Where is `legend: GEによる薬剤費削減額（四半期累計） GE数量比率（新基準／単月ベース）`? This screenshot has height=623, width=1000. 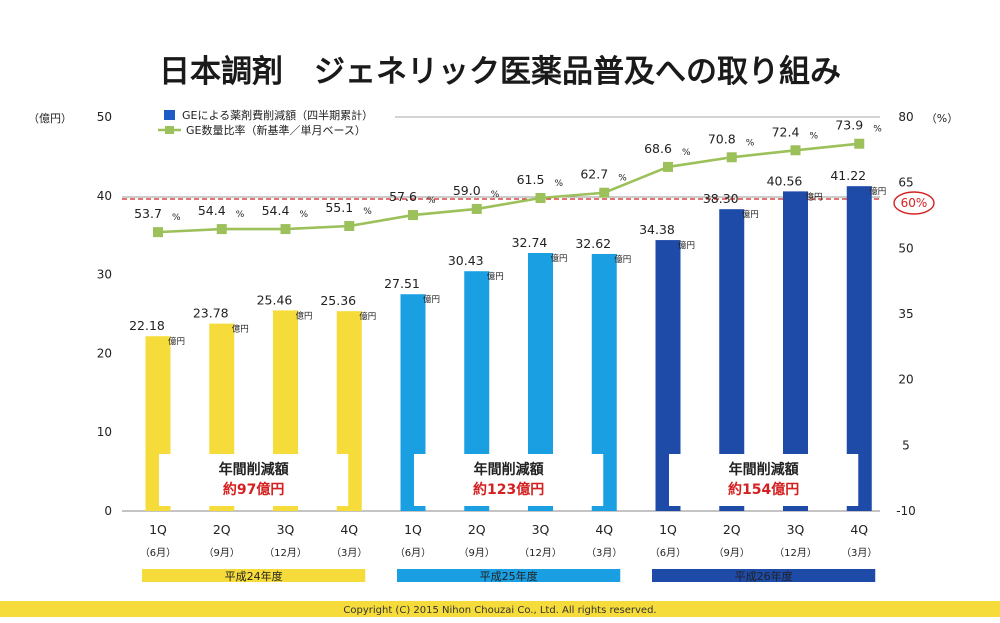 legend: GEによる薬剤費削減額（四半期累計） GE数量比率（新基準／単月ベース） is located at coordinates (265, 122).